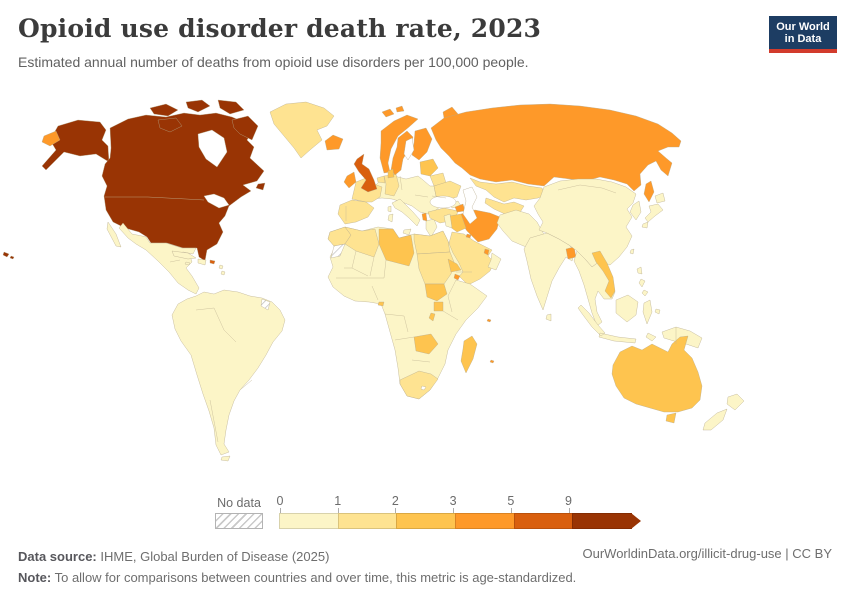 The image size is (850, 600). I want to click on region-oman, so click(494, 261).